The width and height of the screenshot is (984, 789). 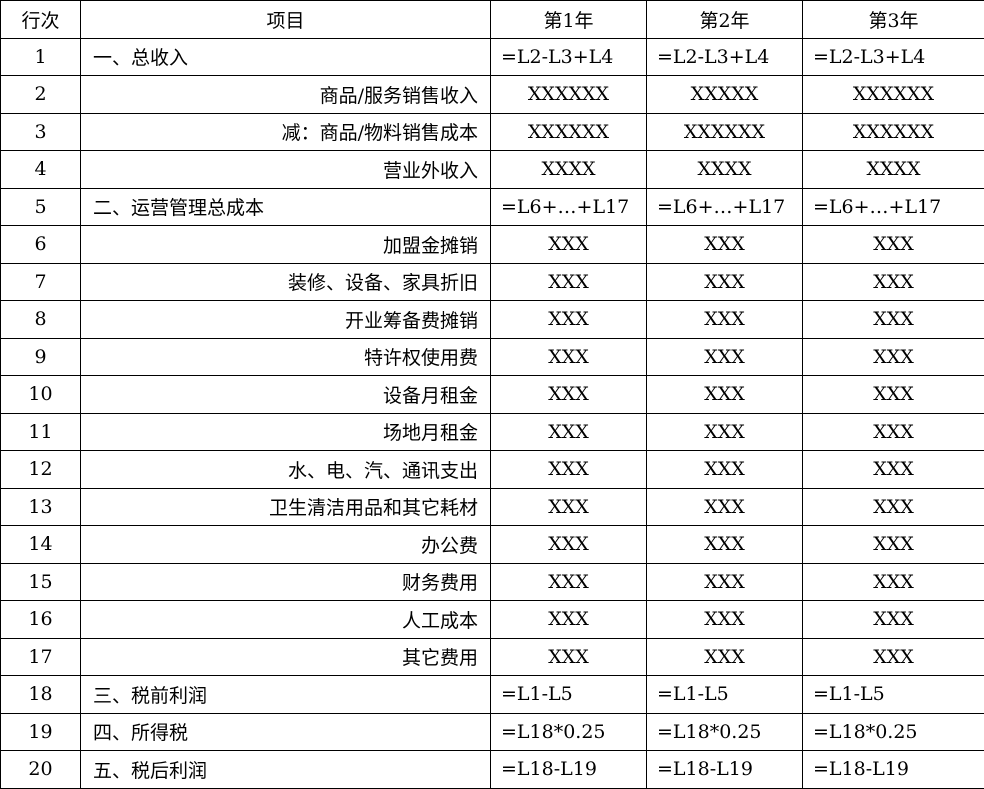 What do you see at coordinates (893, 57) in the screenshot?
I see `year-3-value-cell: =L2-L3+L4` at bounding box center [893, 57].